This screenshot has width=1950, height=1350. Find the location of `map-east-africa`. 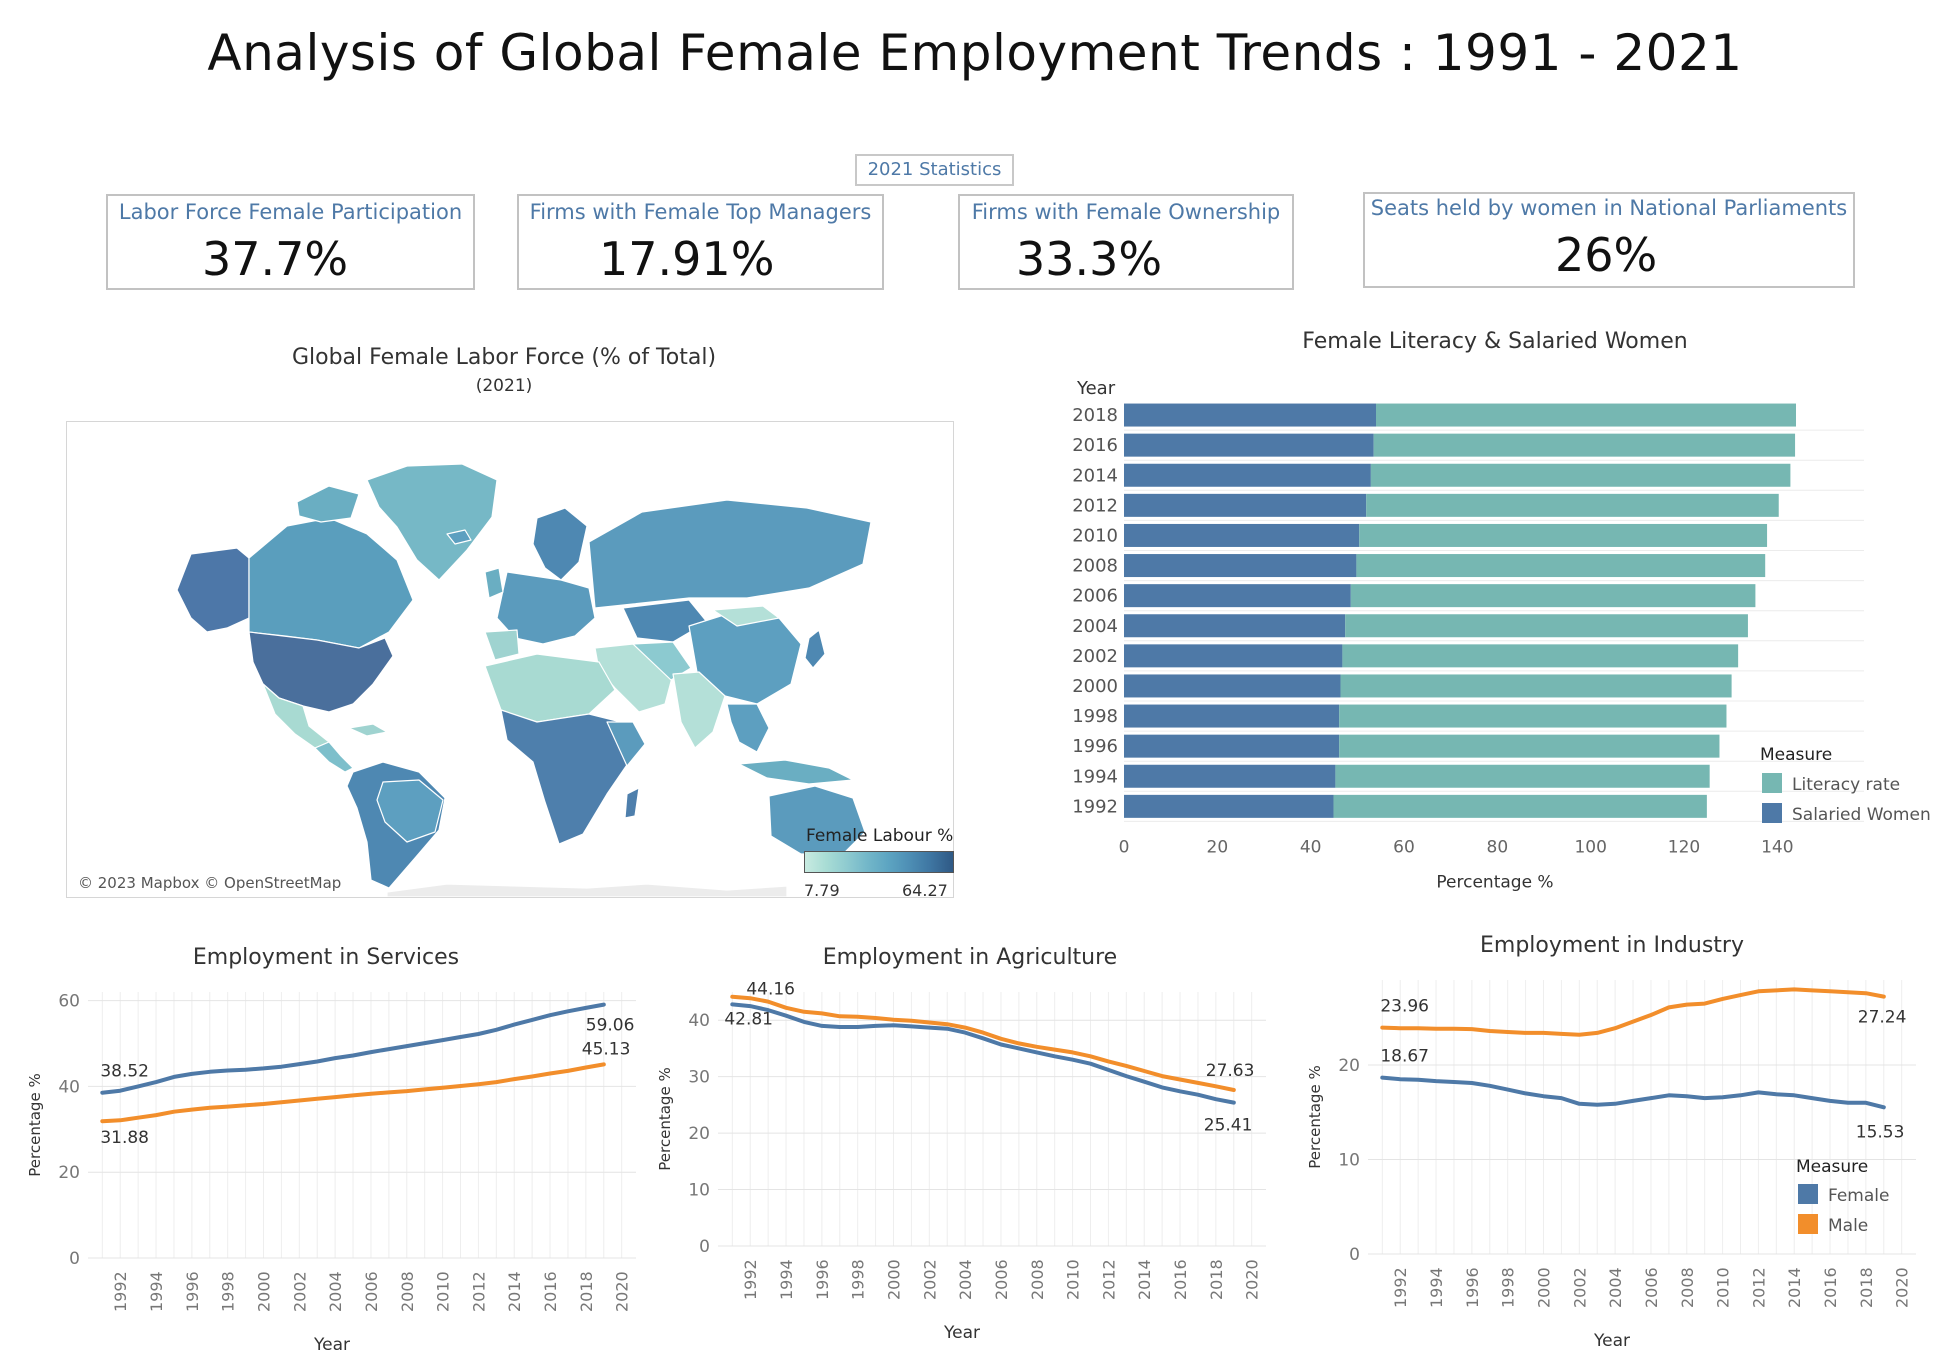

map-east-africa is located at coordinates (626, 744).